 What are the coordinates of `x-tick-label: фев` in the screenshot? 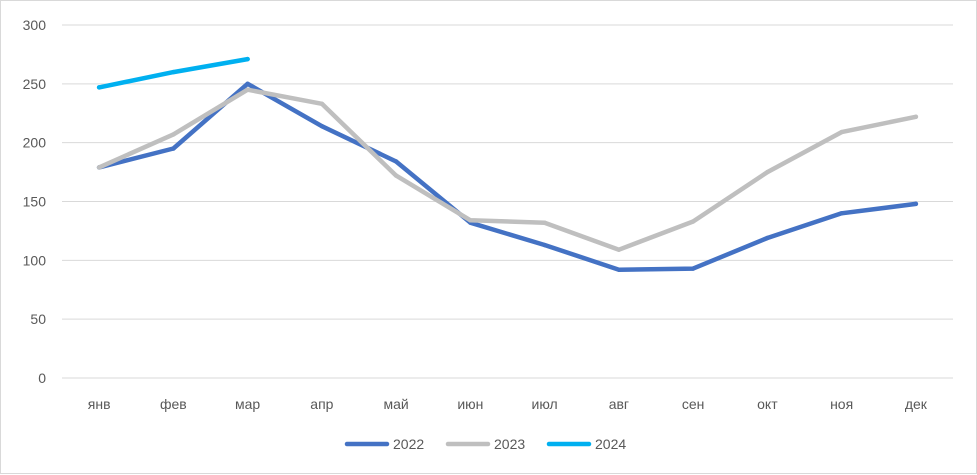 It's located at (173, 404).